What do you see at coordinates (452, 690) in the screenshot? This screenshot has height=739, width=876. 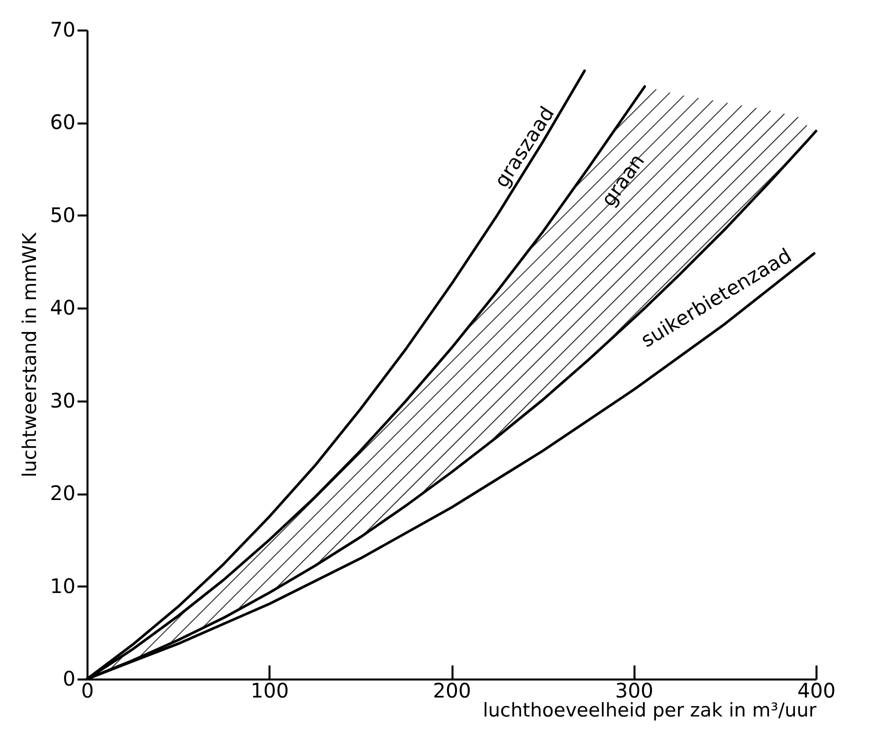 I see `x-tick-label: 200` at bounding box center [452, 690].